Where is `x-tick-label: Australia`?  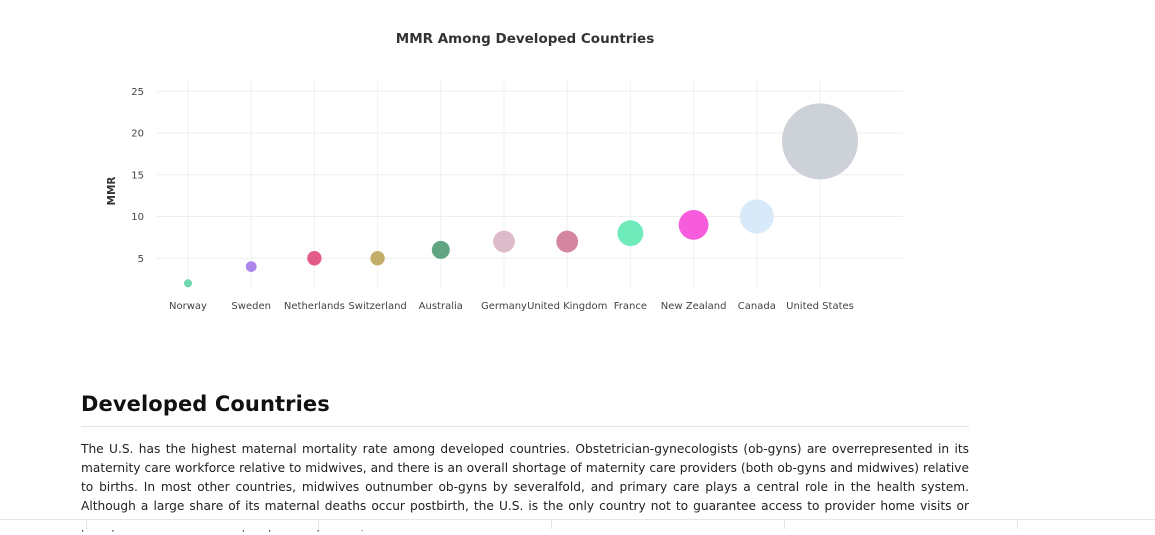
x-tick-label: Australia is located at coordinates (441, 306).